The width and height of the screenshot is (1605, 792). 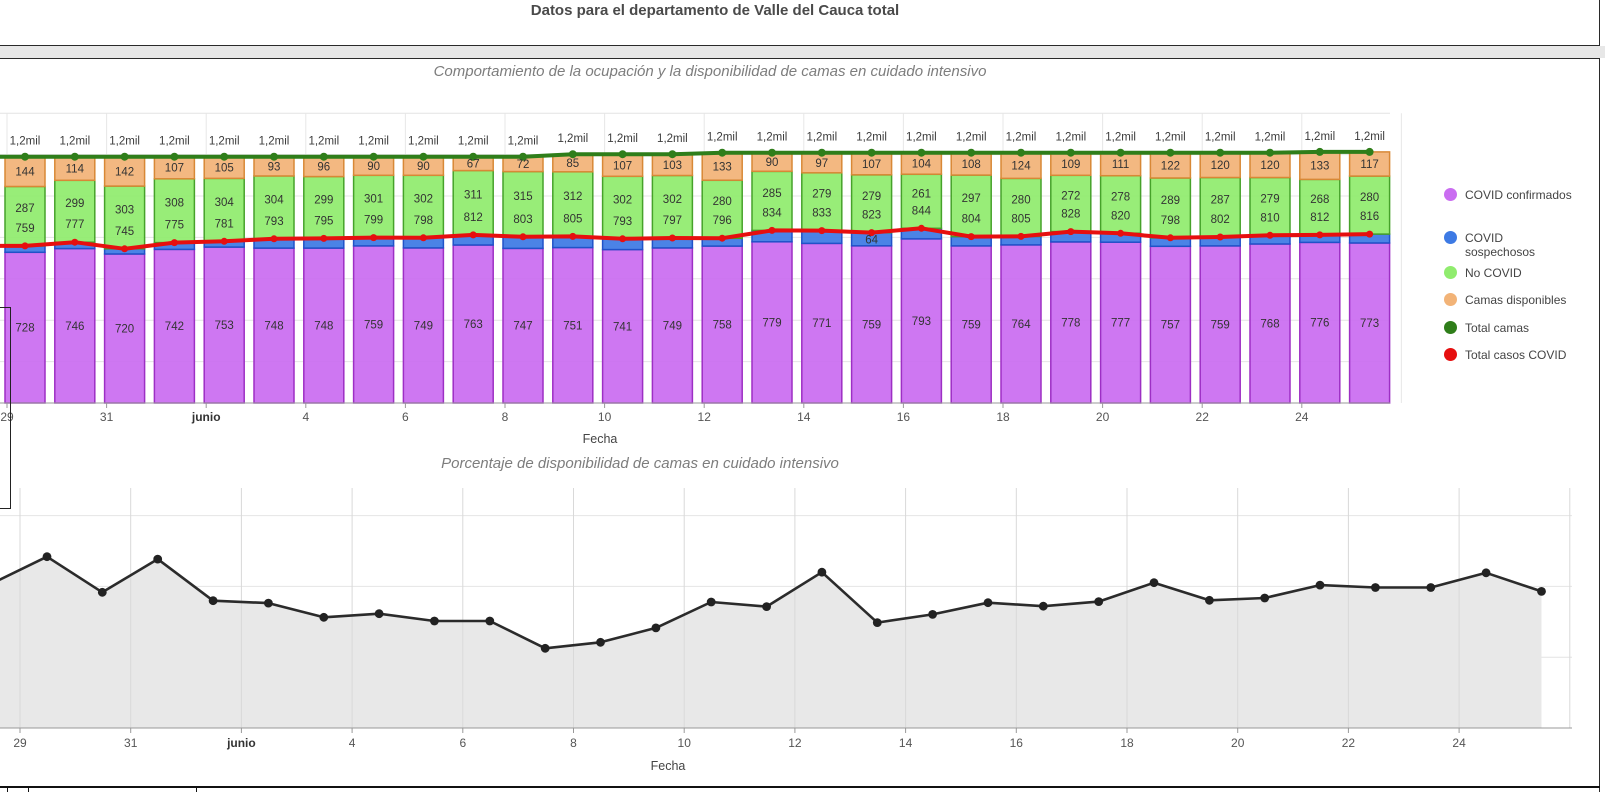 I want to click on legend-item-camas-disponibles: Camas disponibles, so click(x=1510, y=300).